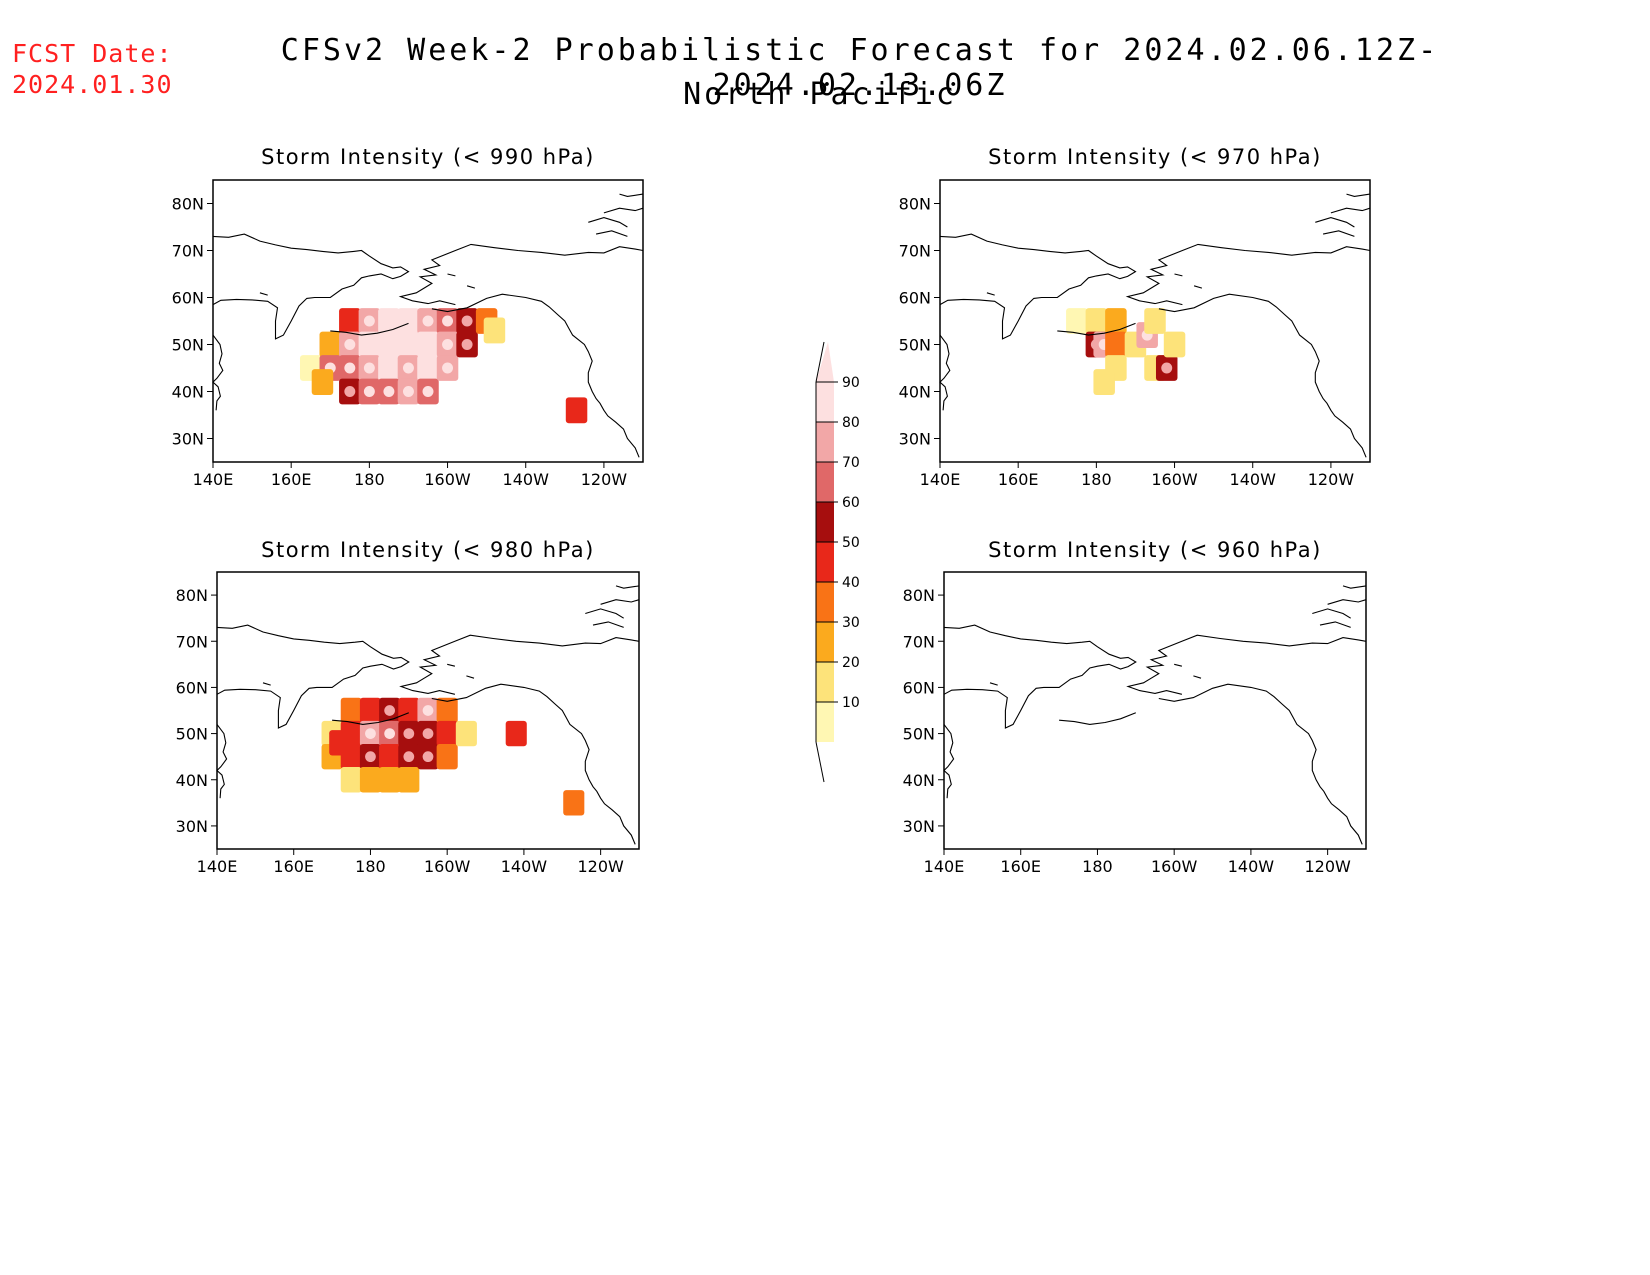 This screenshot has width=1650, height=1275. Describe the element at coordinates (851, 543) in the screenshot. I see `colorbar-label: 50` at that location.